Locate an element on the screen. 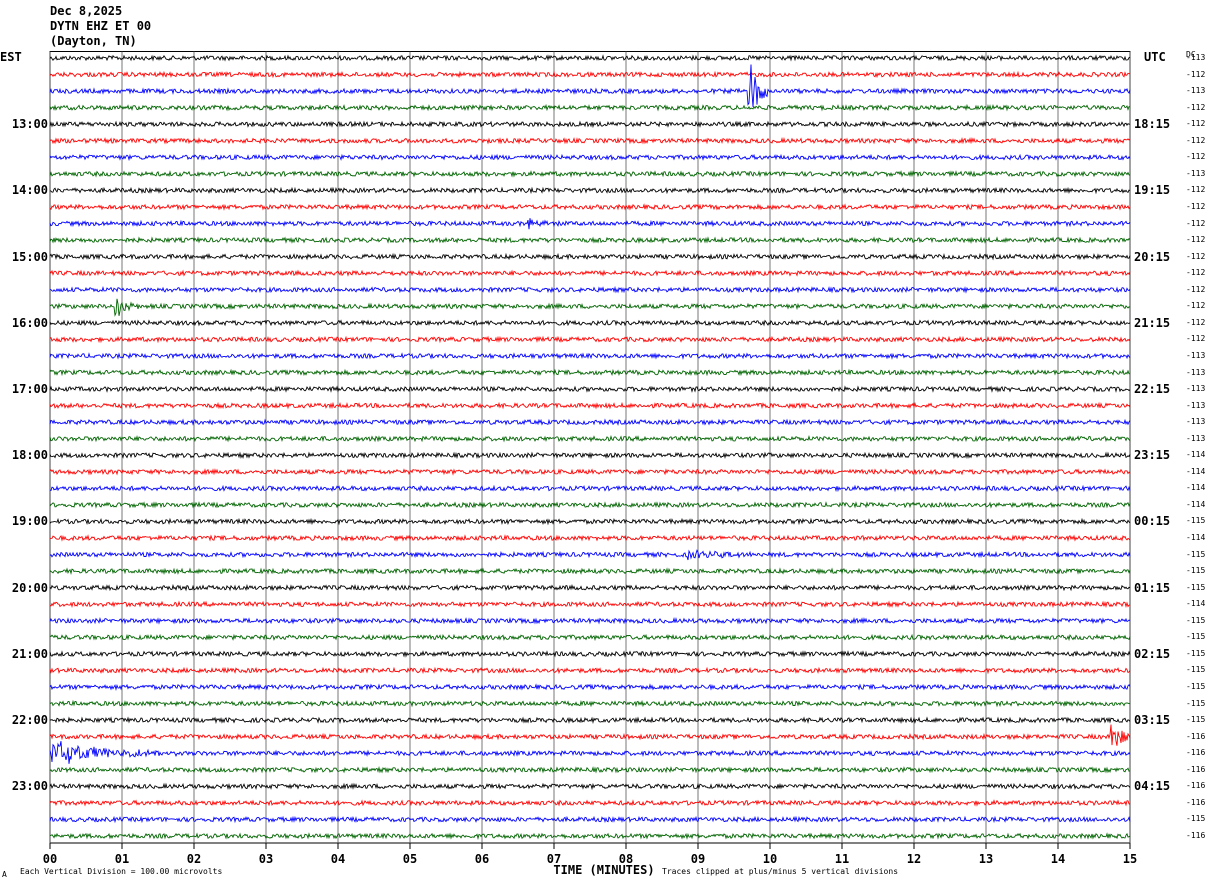 This screenshot has width=1210, height=886. x-tick-label: 10 is located at coordinates (770, 859).